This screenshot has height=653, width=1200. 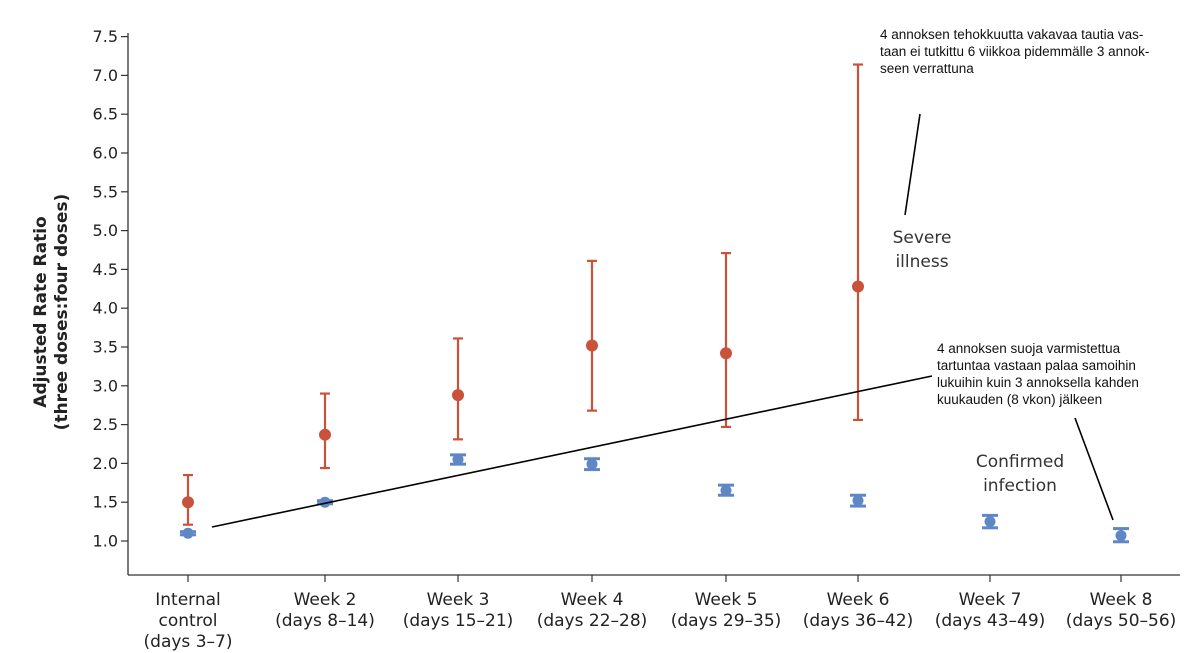 What do you see at coordinates (105, 75) in the screenshot?
I see `y-tick-label: 7.0` at bounding box center [105, 75].